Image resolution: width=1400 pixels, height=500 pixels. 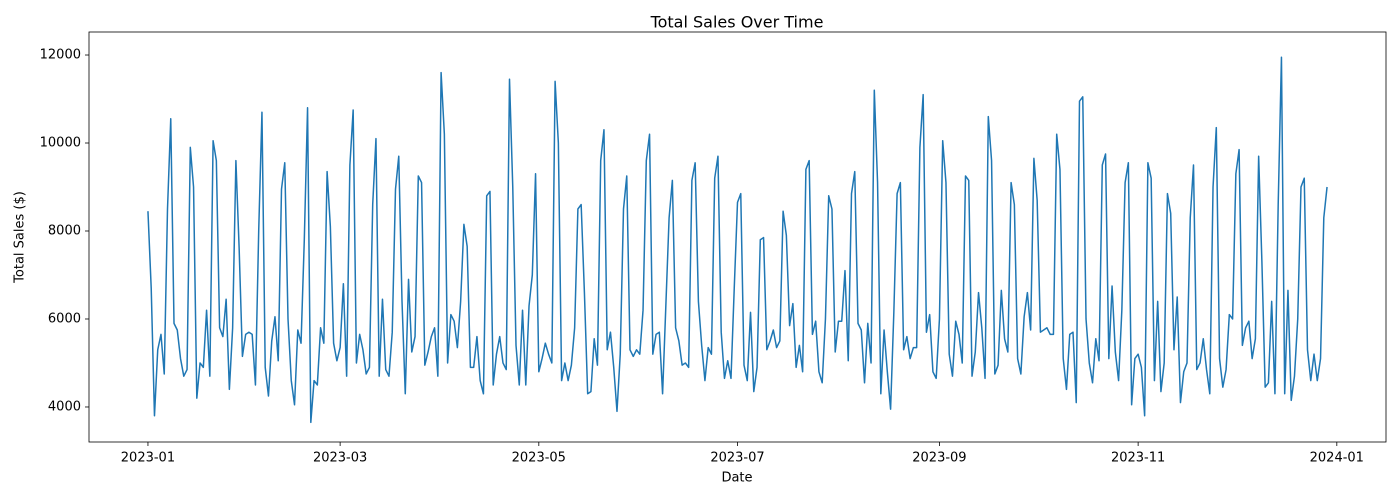 I want to click on y-tick-label: 4000, so click(x=64, y=406).